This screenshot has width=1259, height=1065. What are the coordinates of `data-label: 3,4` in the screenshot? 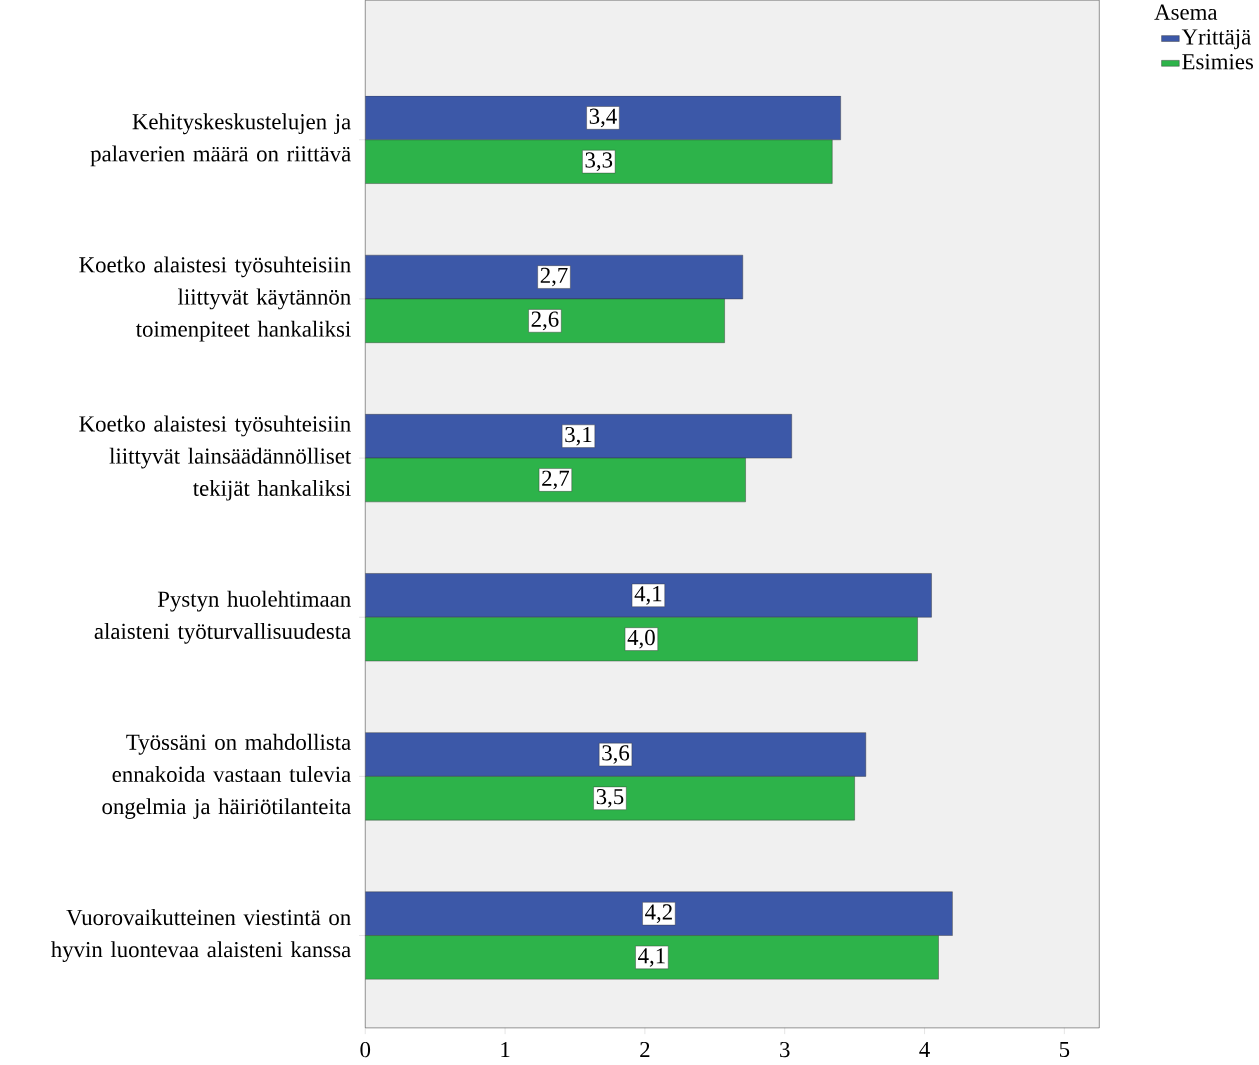 It's located at (603, 118).